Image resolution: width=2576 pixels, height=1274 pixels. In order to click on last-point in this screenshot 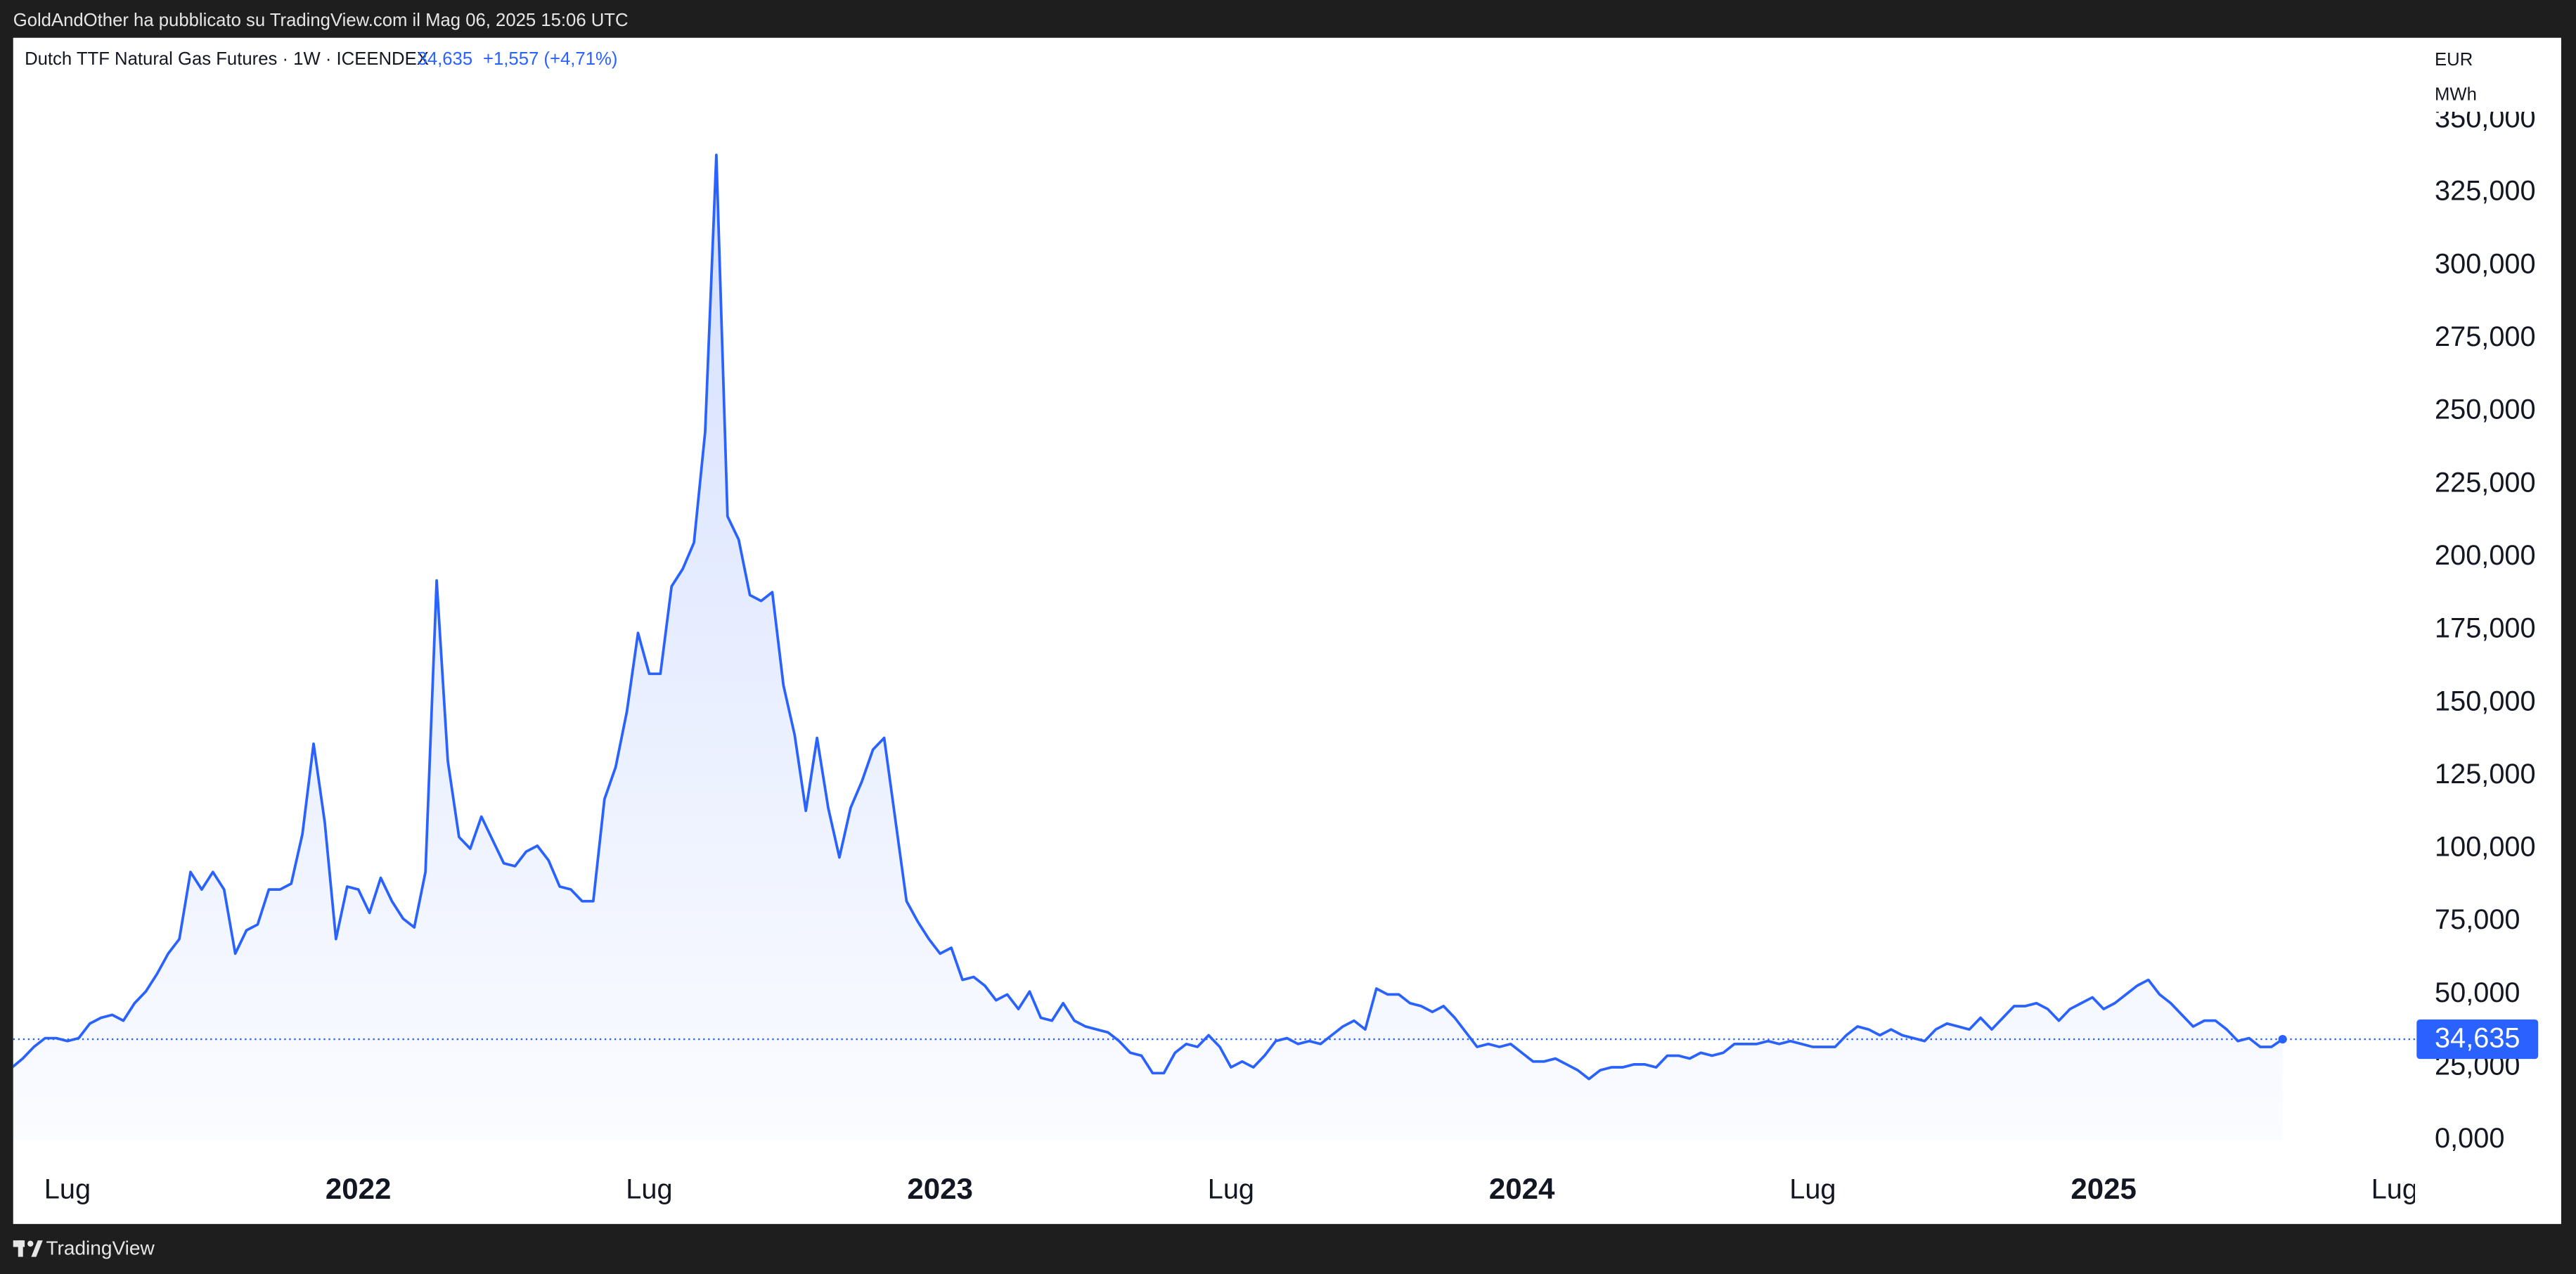, I will do `click(2282, 1039)`.